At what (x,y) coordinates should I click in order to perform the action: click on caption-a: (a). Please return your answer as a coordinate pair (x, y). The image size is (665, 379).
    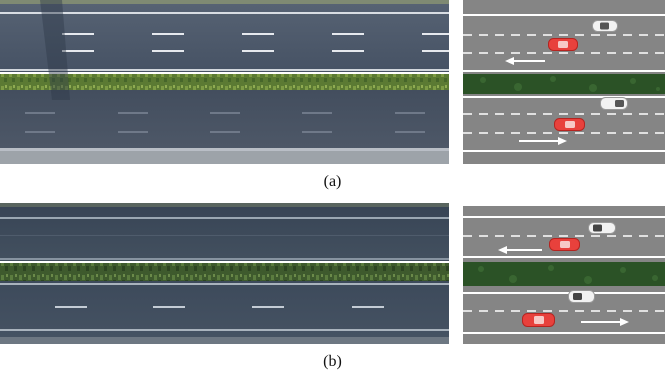
    Looking at the image, I should click on (332, 181).